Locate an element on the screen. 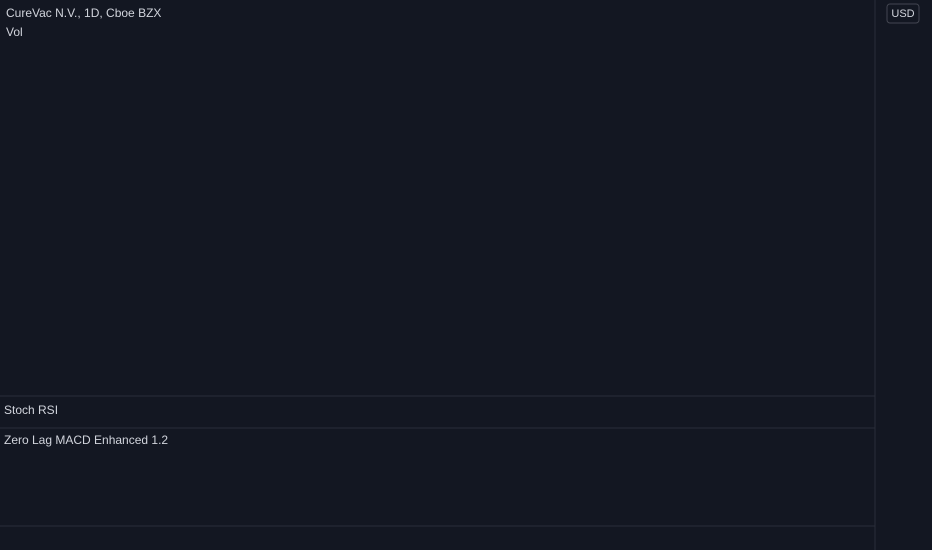 The height and width of the screenshot is (550, 932). currency: USD is located at coordinates (902, 14).